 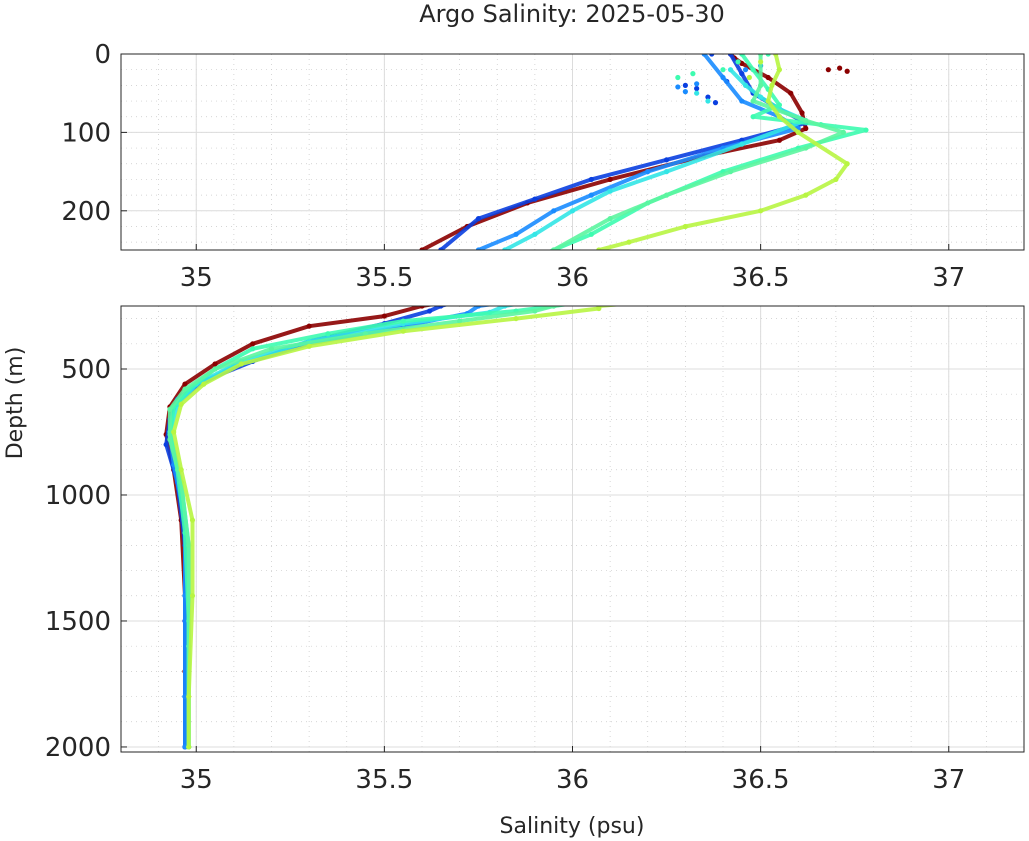 I want to click on upper-x-ticks: 35 35.5 36 36.5 37, so click(x=572, y=268).